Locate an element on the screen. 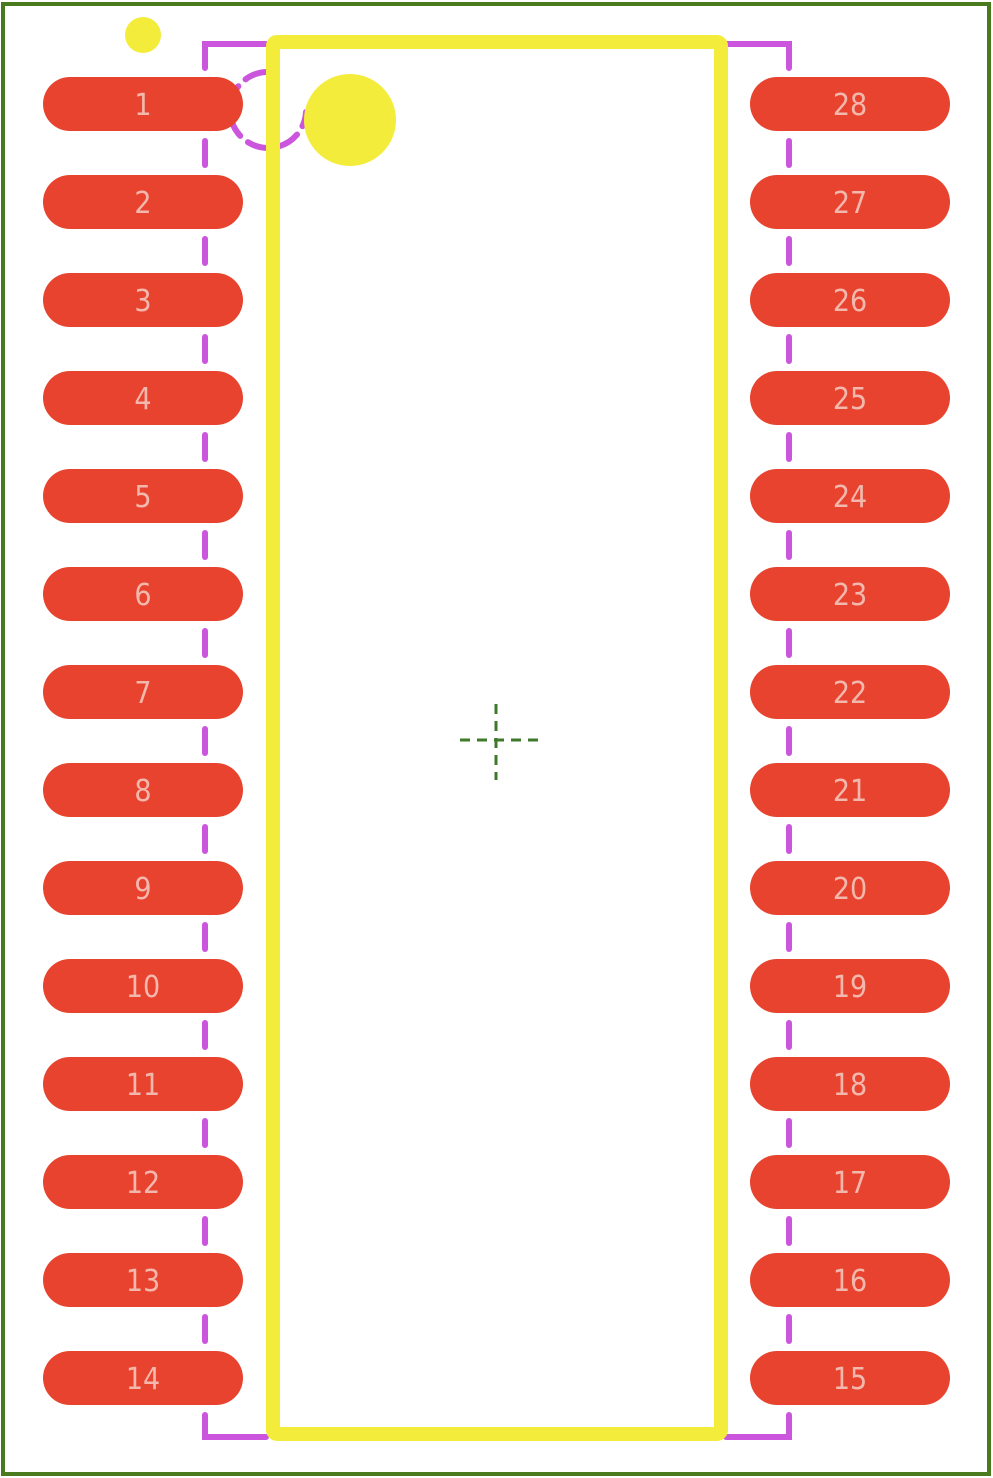 The height and width of the screenshot is (1478, 993). pad-right-3: 26 is located at coordinates (850, 300).